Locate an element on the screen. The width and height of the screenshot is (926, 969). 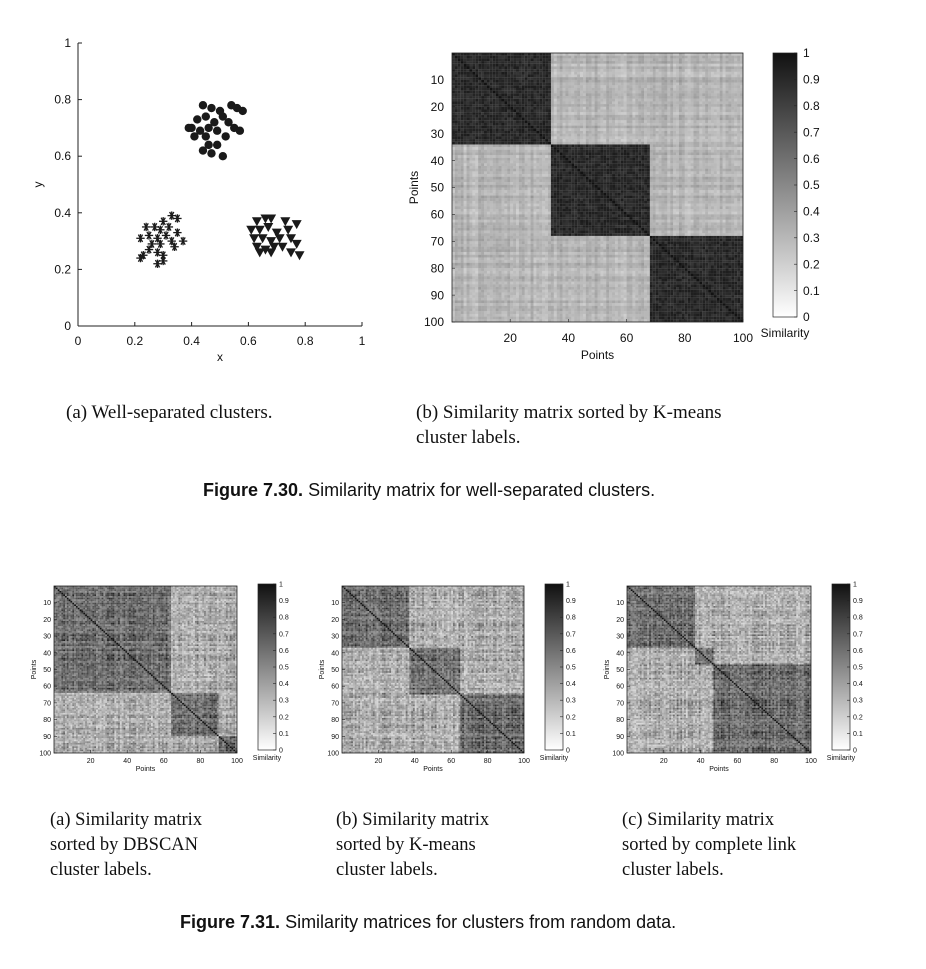
subcaption-31b-line2: sorted by K-means is located at coordinates (444, 845).